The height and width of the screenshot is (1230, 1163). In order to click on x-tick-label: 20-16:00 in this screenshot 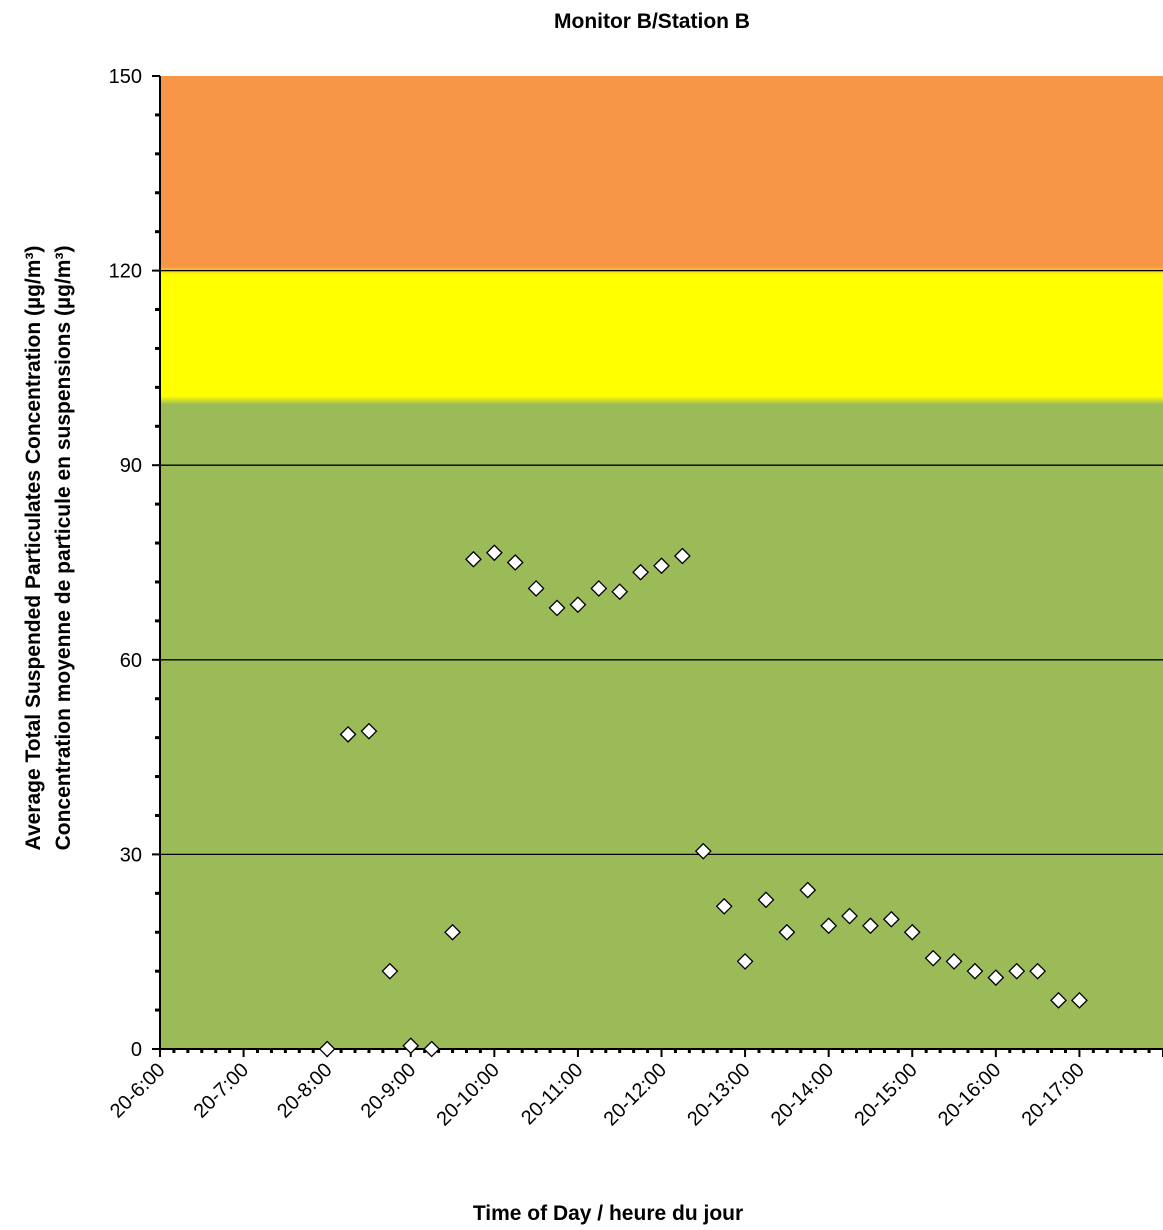, I will do `click(969, 1094)`.